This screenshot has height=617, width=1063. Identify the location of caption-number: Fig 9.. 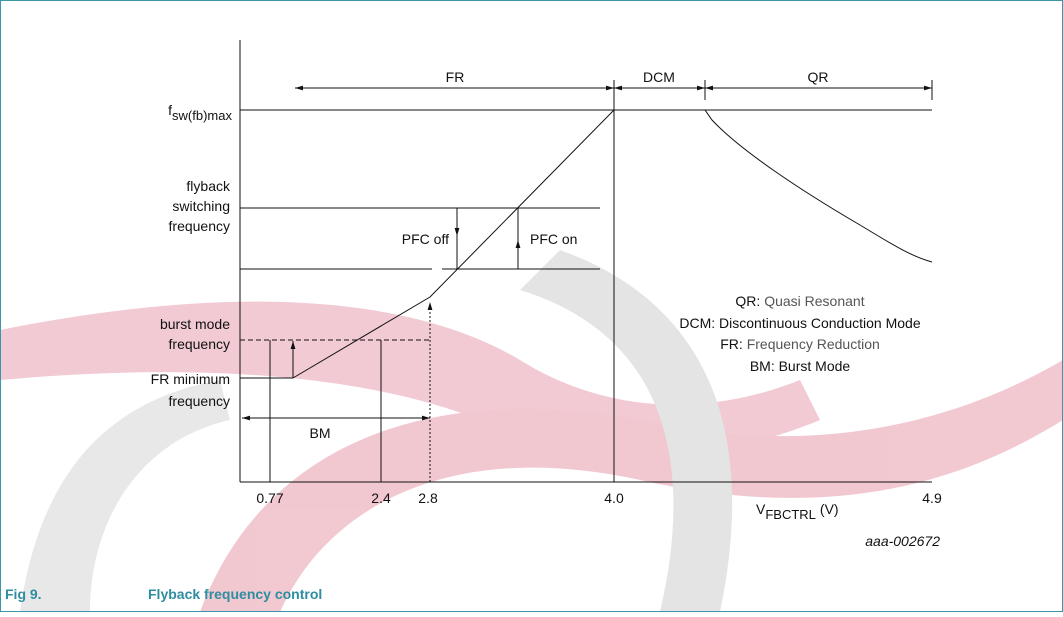
(23, 594).